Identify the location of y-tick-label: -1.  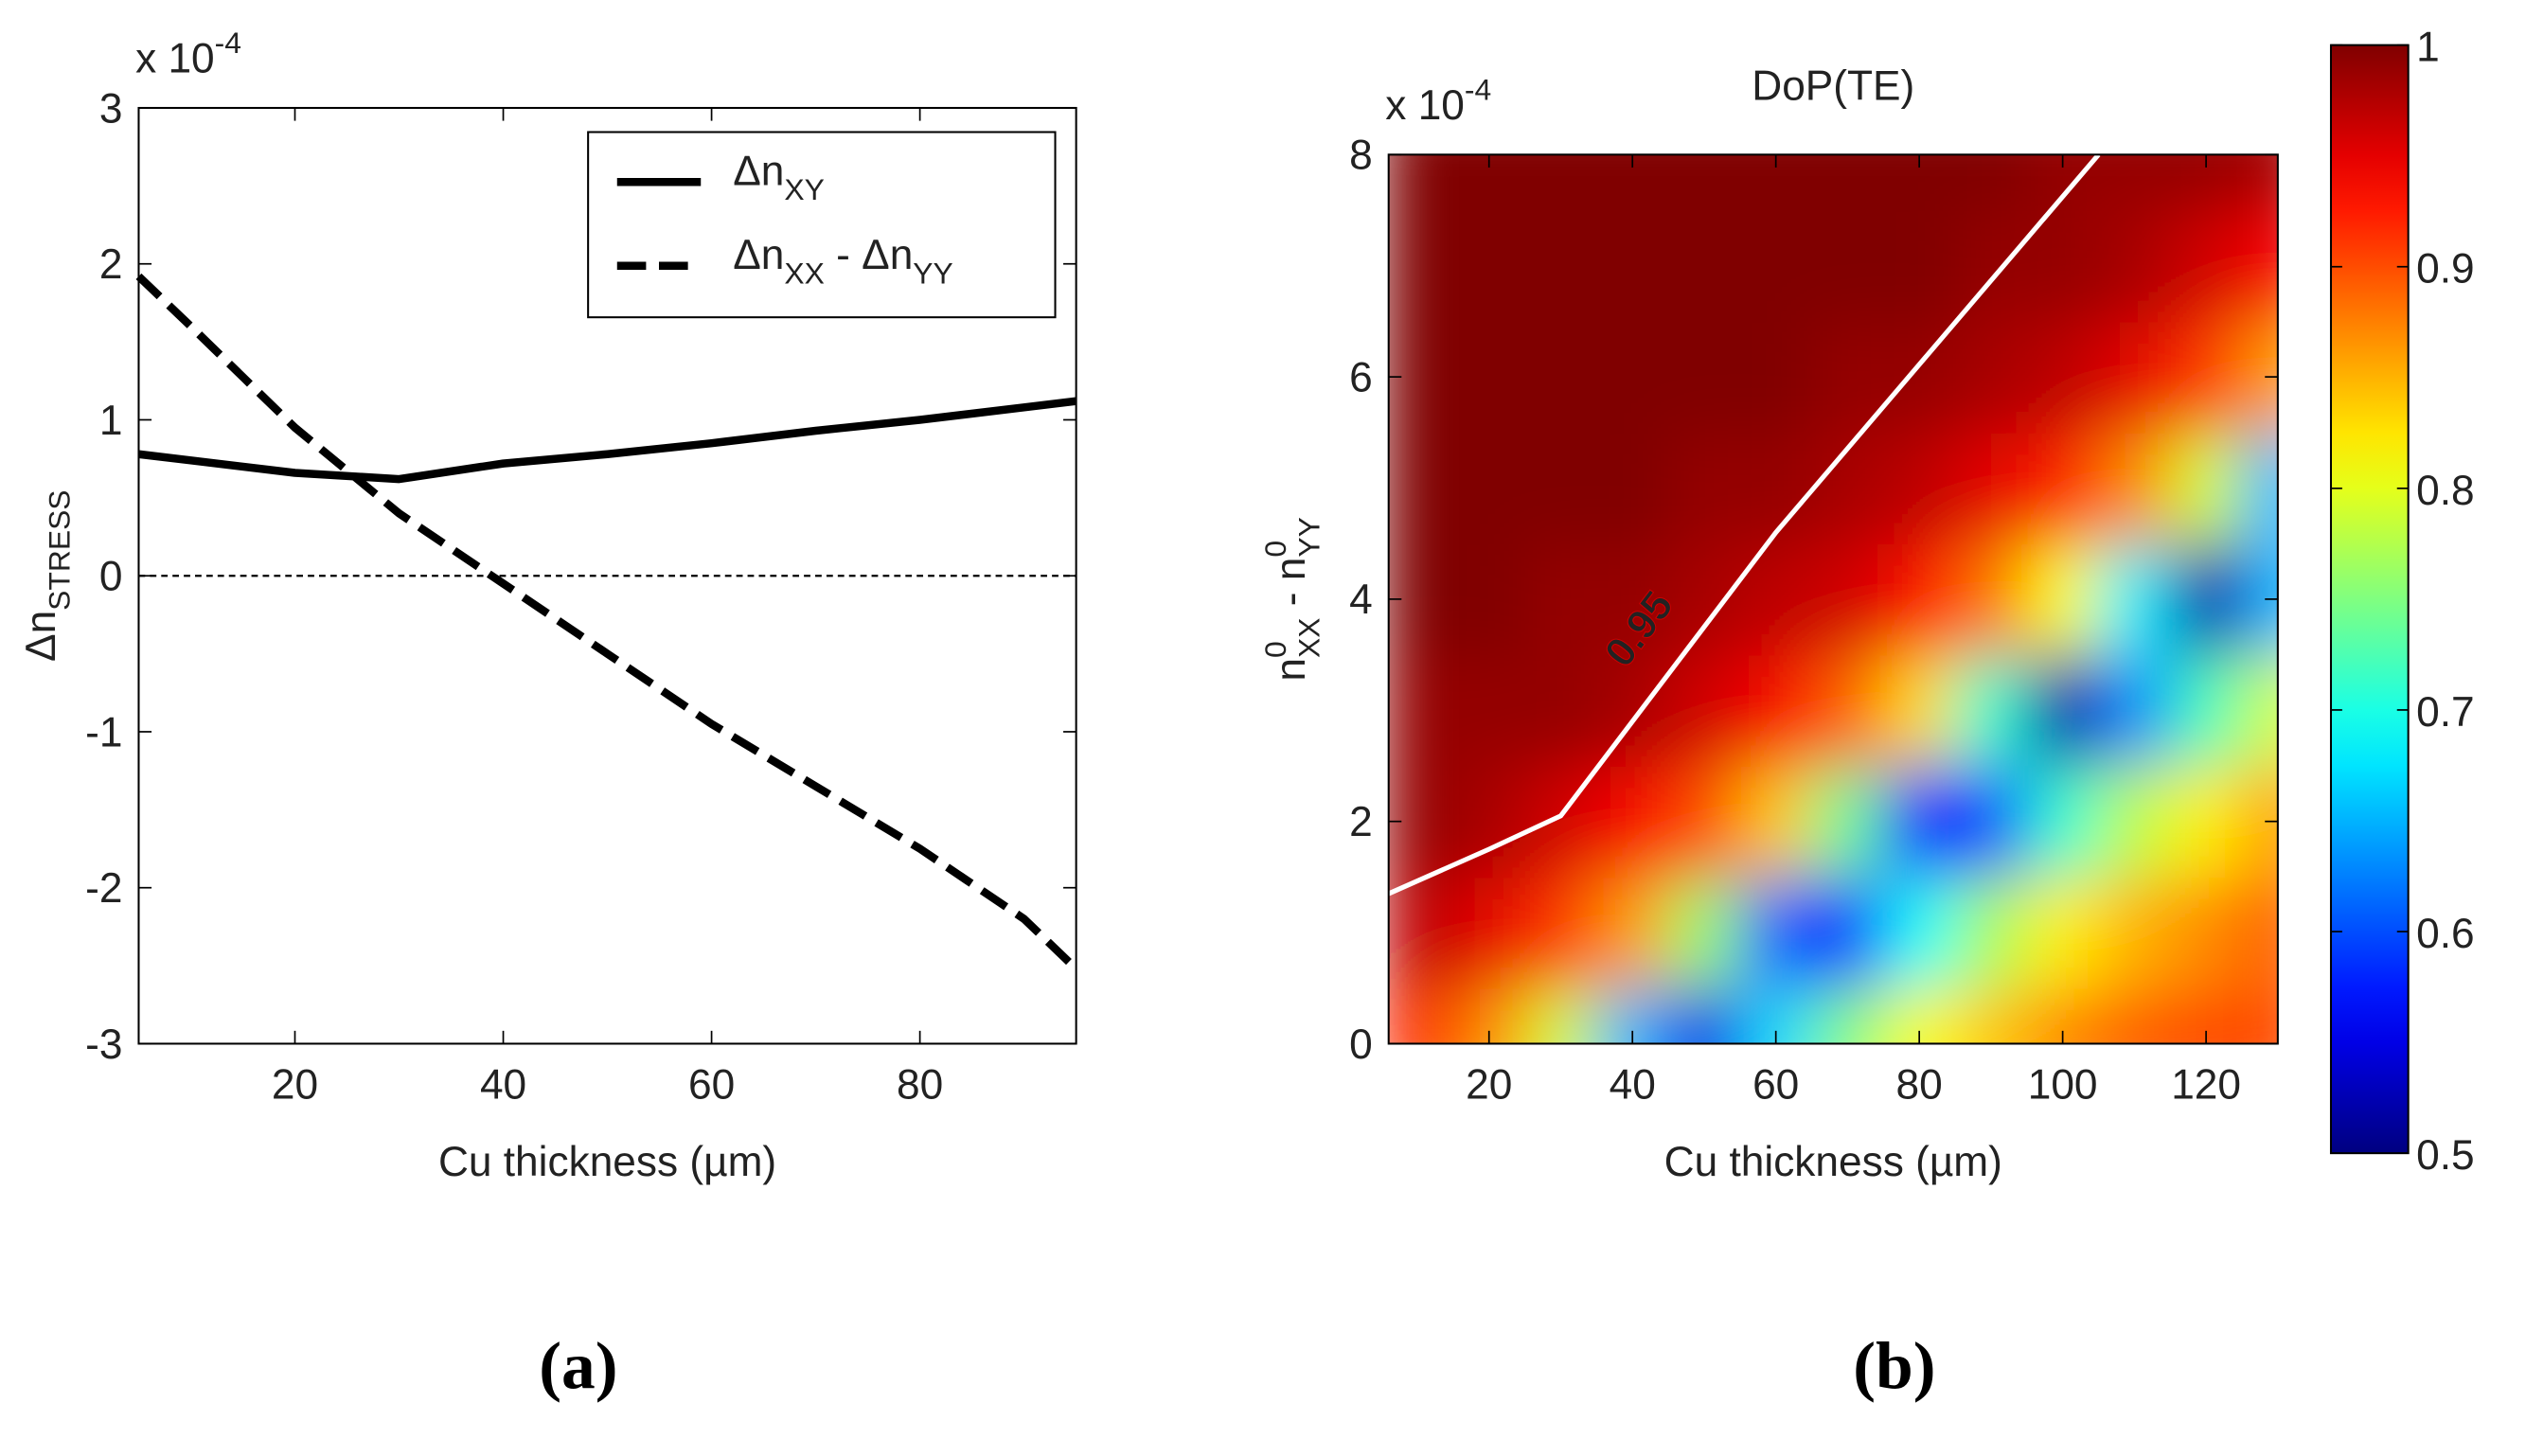
(103, 732).